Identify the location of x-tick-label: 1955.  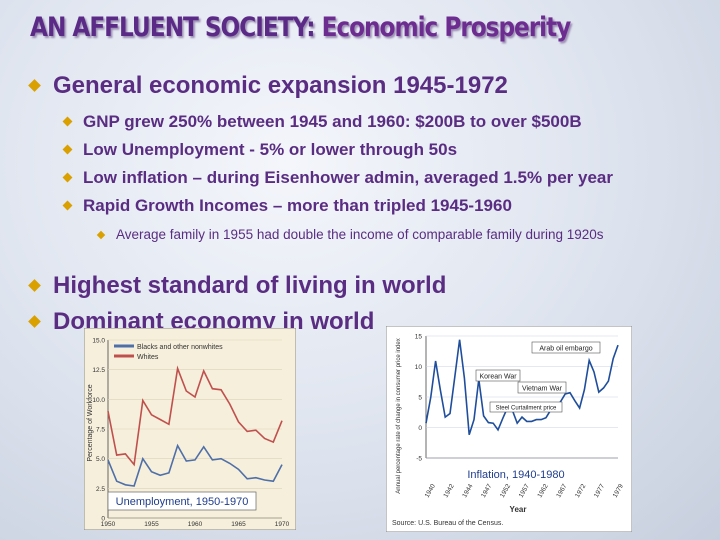
(151, 524).